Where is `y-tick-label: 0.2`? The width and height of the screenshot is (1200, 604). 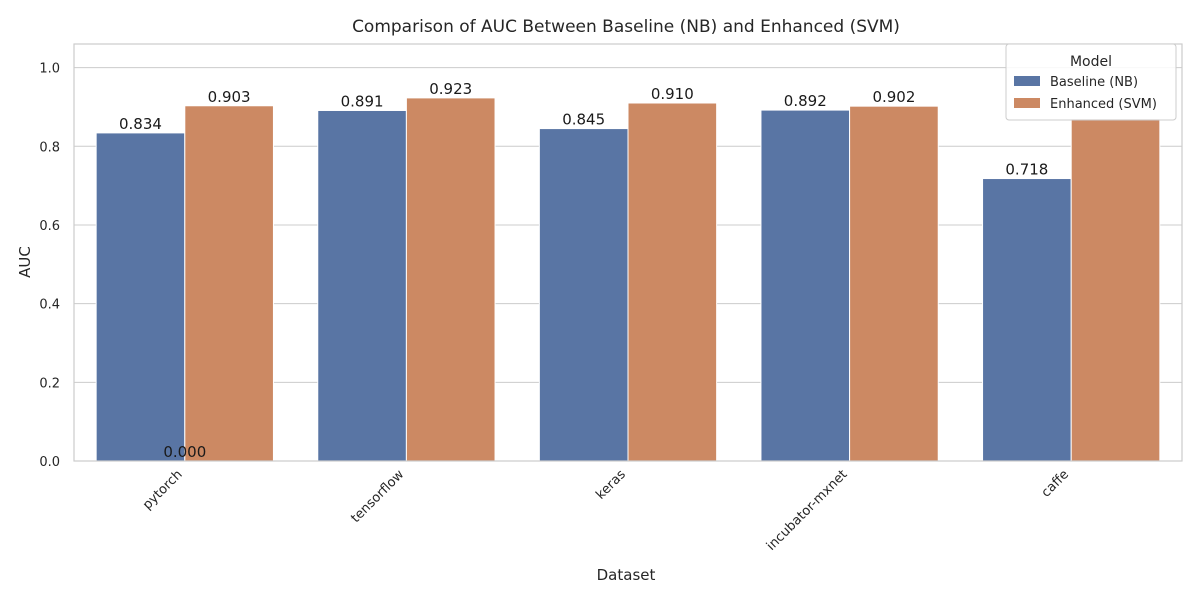 y-tick-label: 0.2 is located at coordinates (49, 383).